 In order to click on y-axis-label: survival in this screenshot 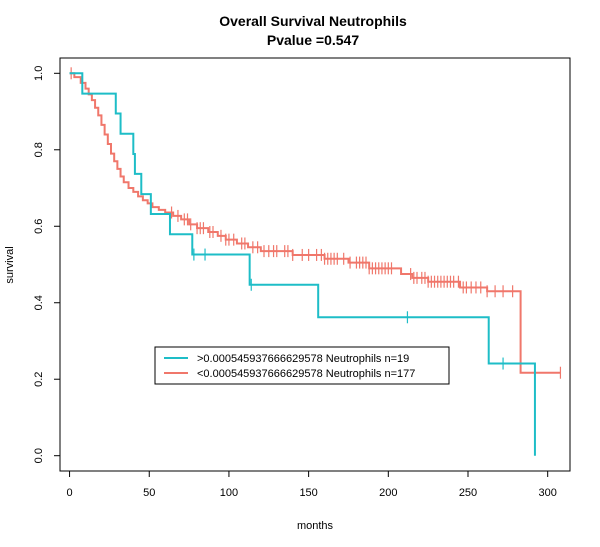, I will do `click(10, 264)`.